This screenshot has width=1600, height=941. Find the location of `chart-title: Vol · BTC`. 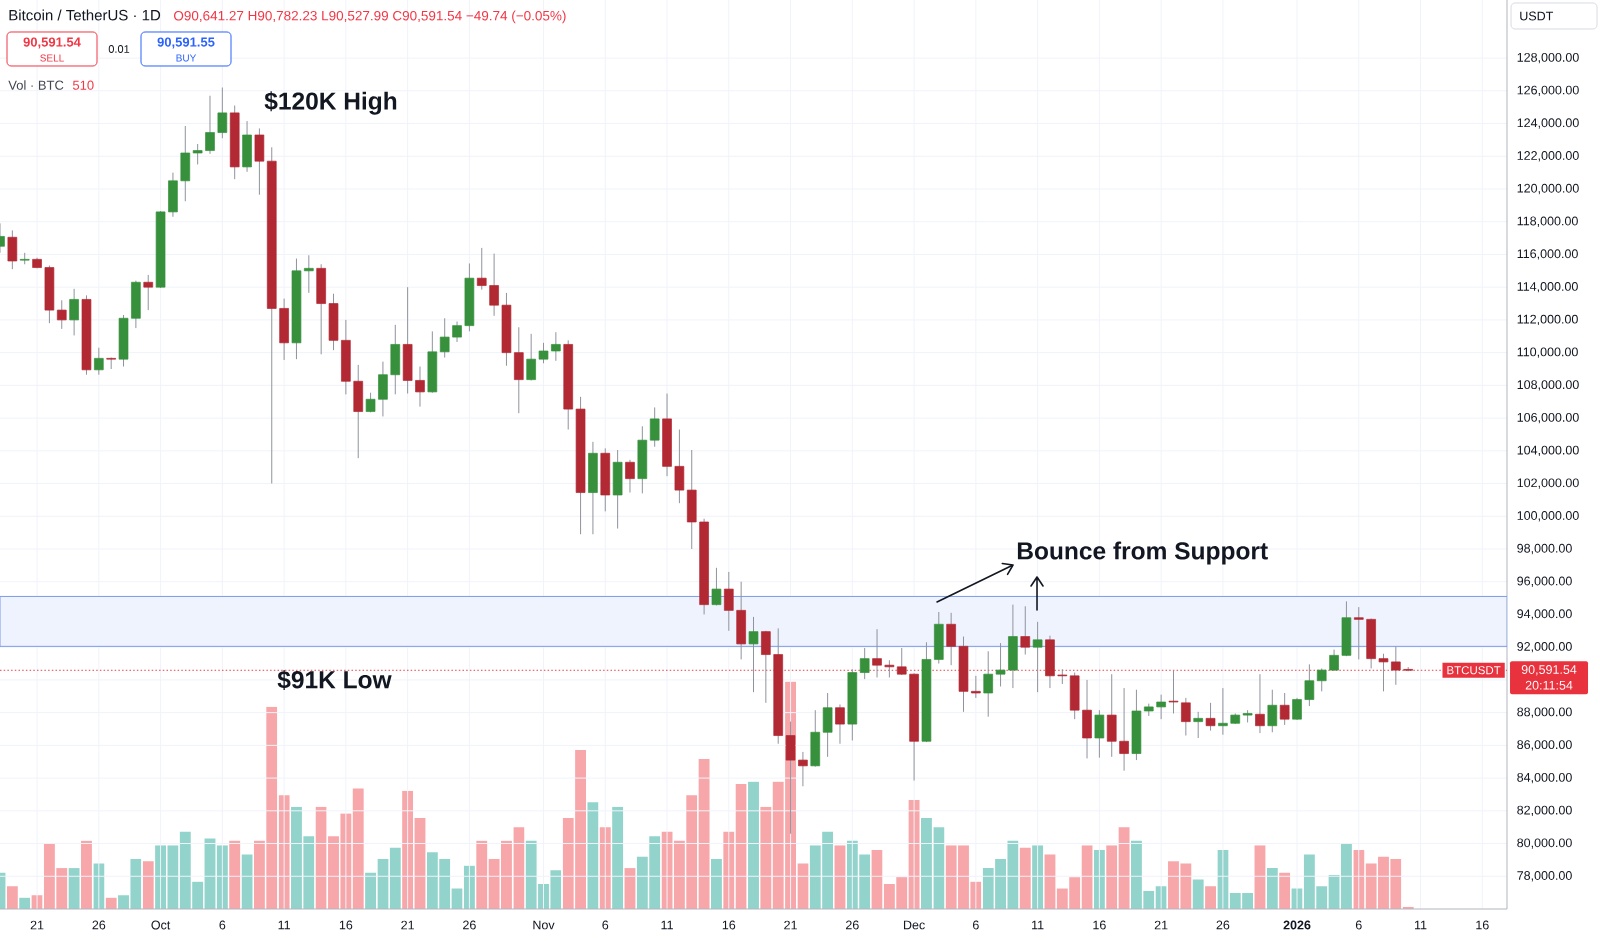

chart-title: Vol · BTC is located at coordinates (36, 85).